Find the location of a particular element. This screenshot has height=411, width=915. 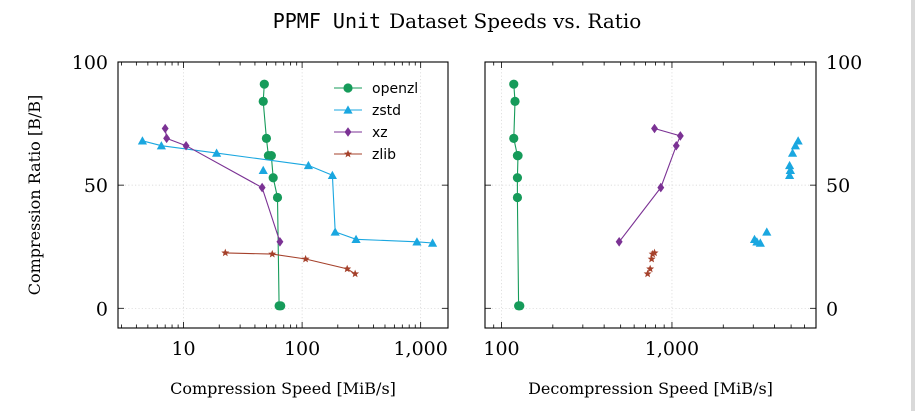

window-edge is located at coordinates (913, 205).